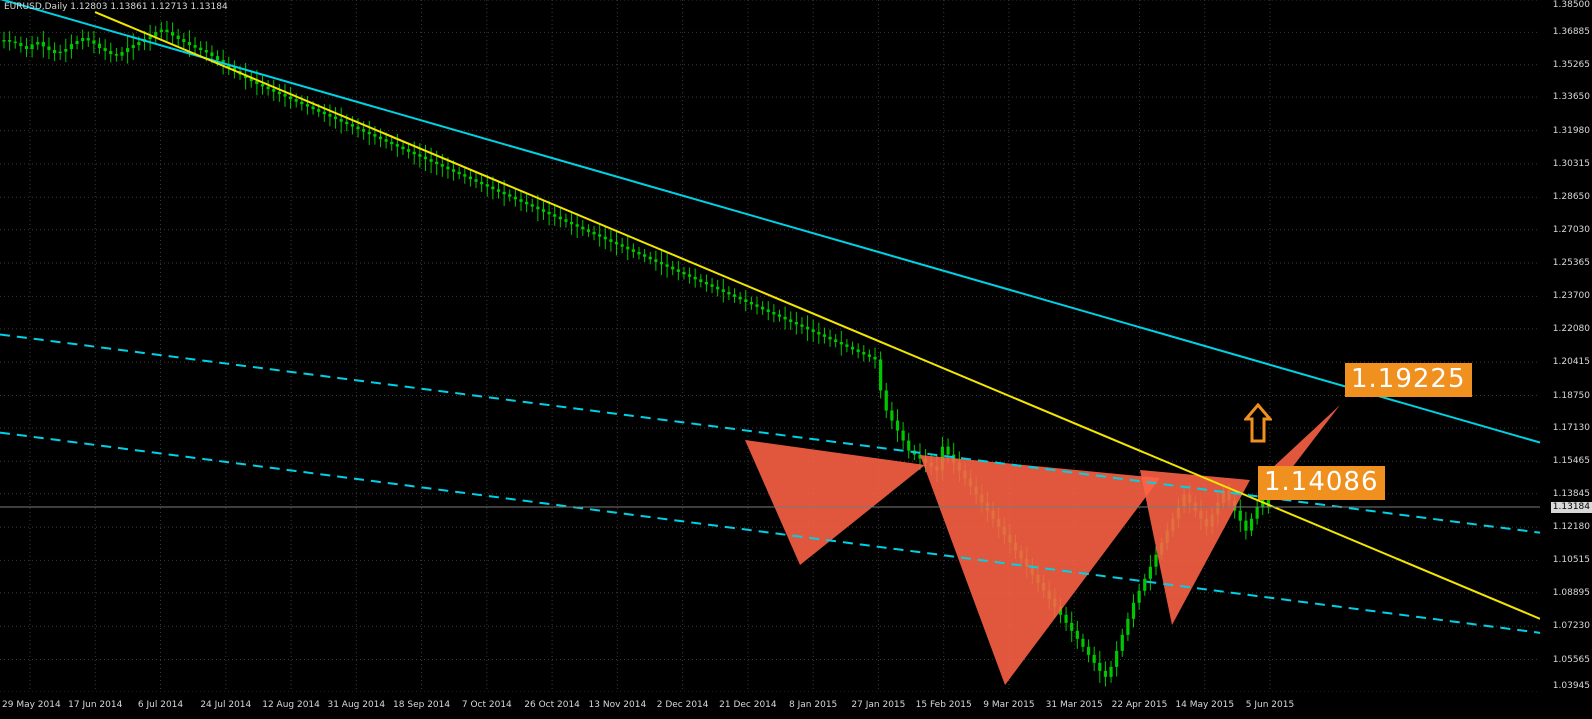 The height and width of the screenshot is (719, 1592). Describe the element at coordinates (1571, 130) in the screenshot. I see `price-tick: 1.31980` at that location.